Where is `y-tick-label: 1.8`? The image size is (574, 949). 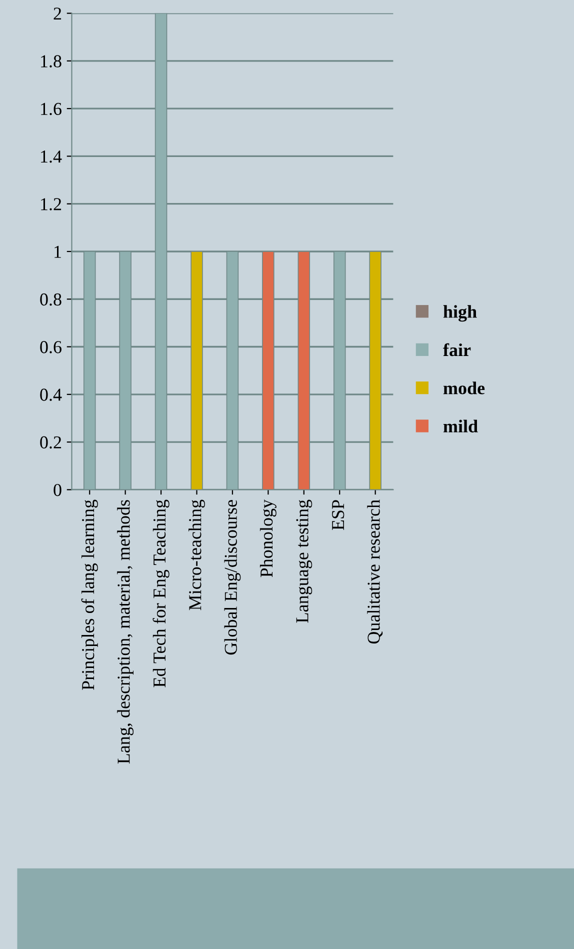
y-tick-label: 1.8 is located at coordinates (51, 61).